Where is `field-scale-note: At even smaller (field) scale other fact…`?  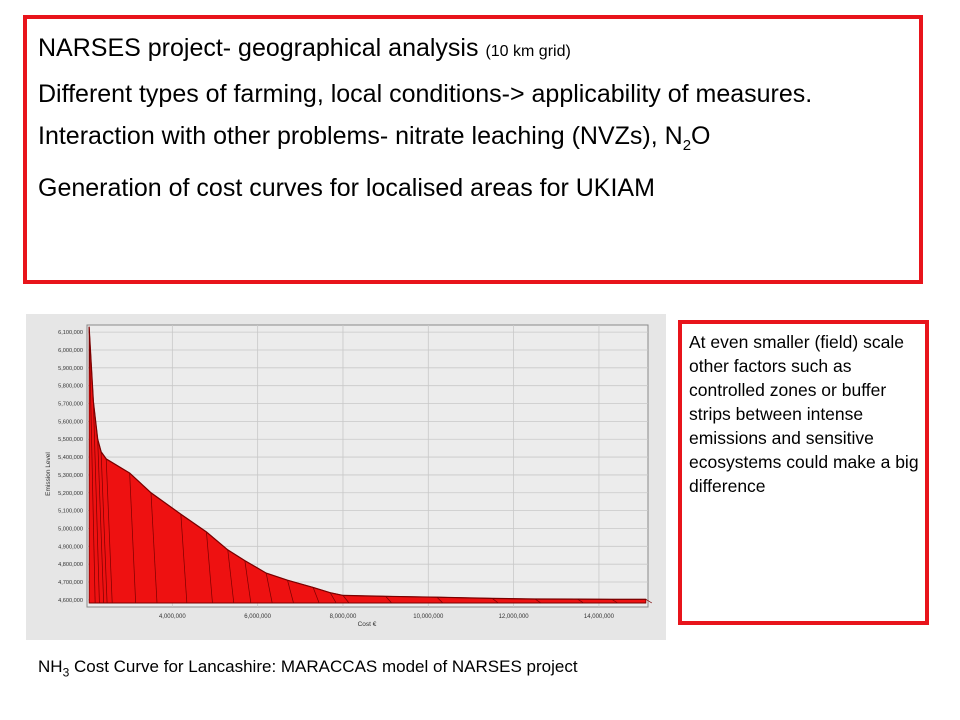 field-scale-note: At even smaller (field) scale other fact… is located at coordinates (803, 472).